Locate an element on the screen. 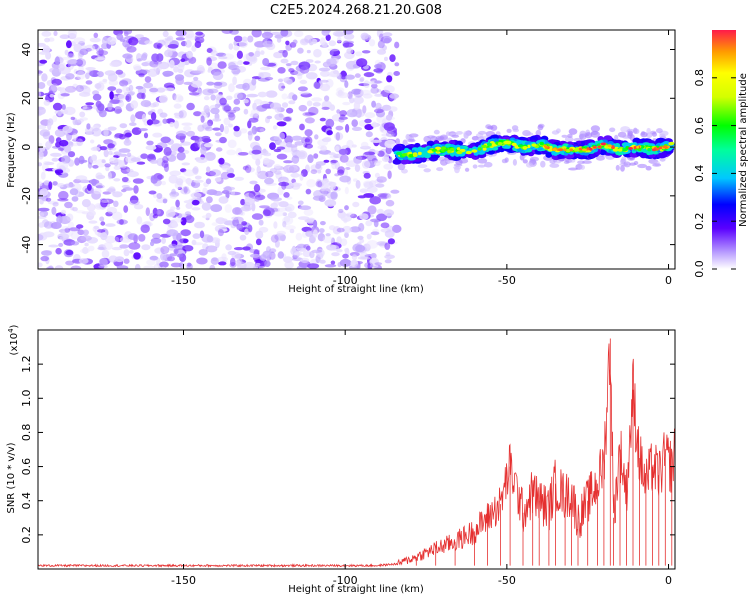 The image size is (750, 600). x-tick-label: -150 is located at coordinates (183, 280).